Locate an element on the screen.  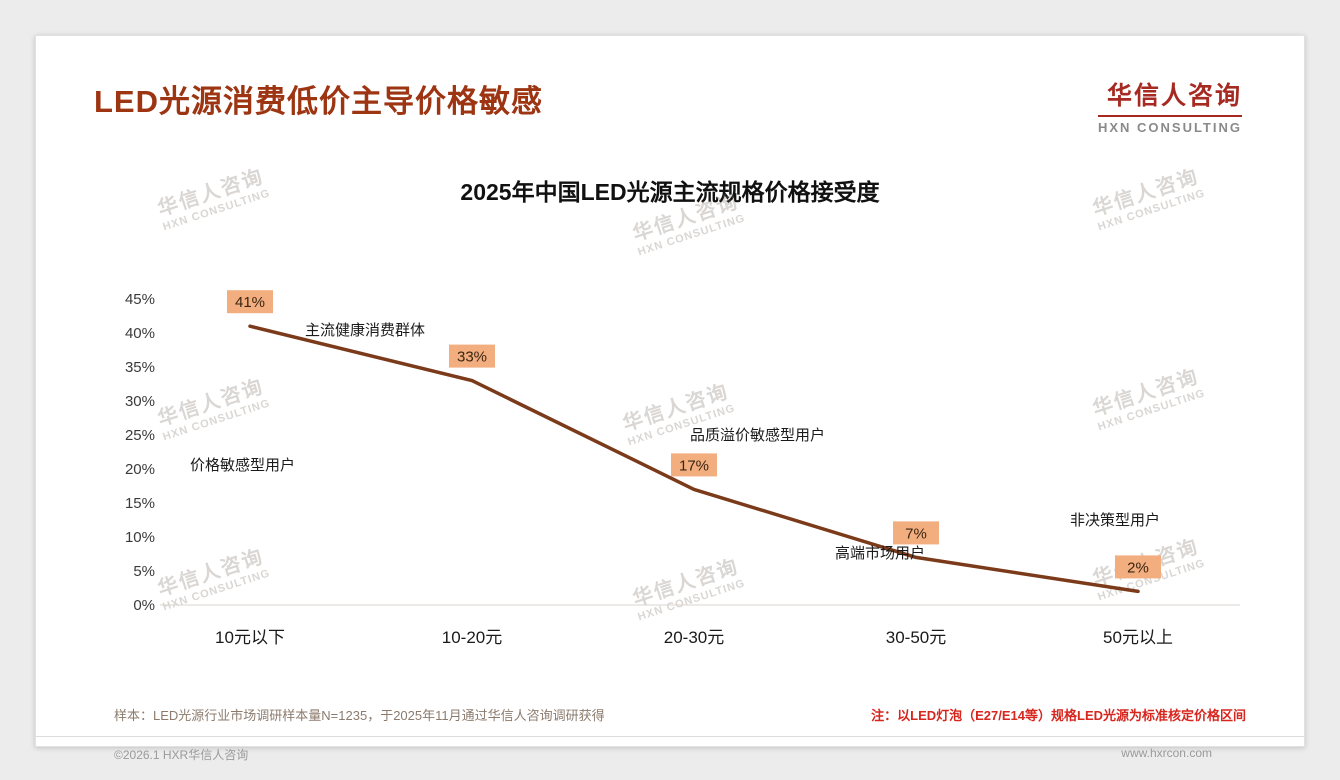
x-tick-label: 10元以下 is located at coordinates (250, 637).